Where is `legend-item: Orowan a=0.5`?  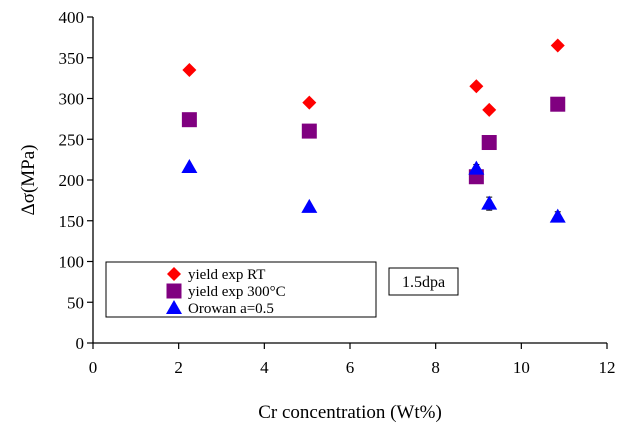 legend-item: Orowan a=0.5 is located at coordinates (220, 308).